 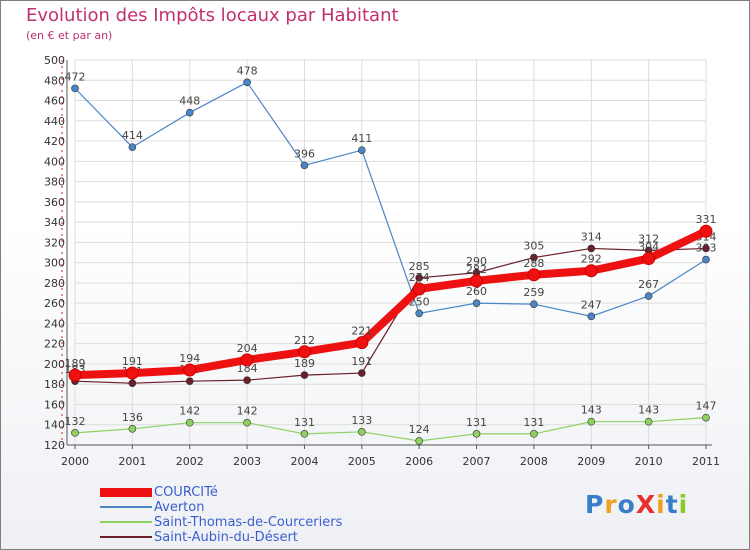 I want to click on logo-letter: t, so click(x=672, y=504).